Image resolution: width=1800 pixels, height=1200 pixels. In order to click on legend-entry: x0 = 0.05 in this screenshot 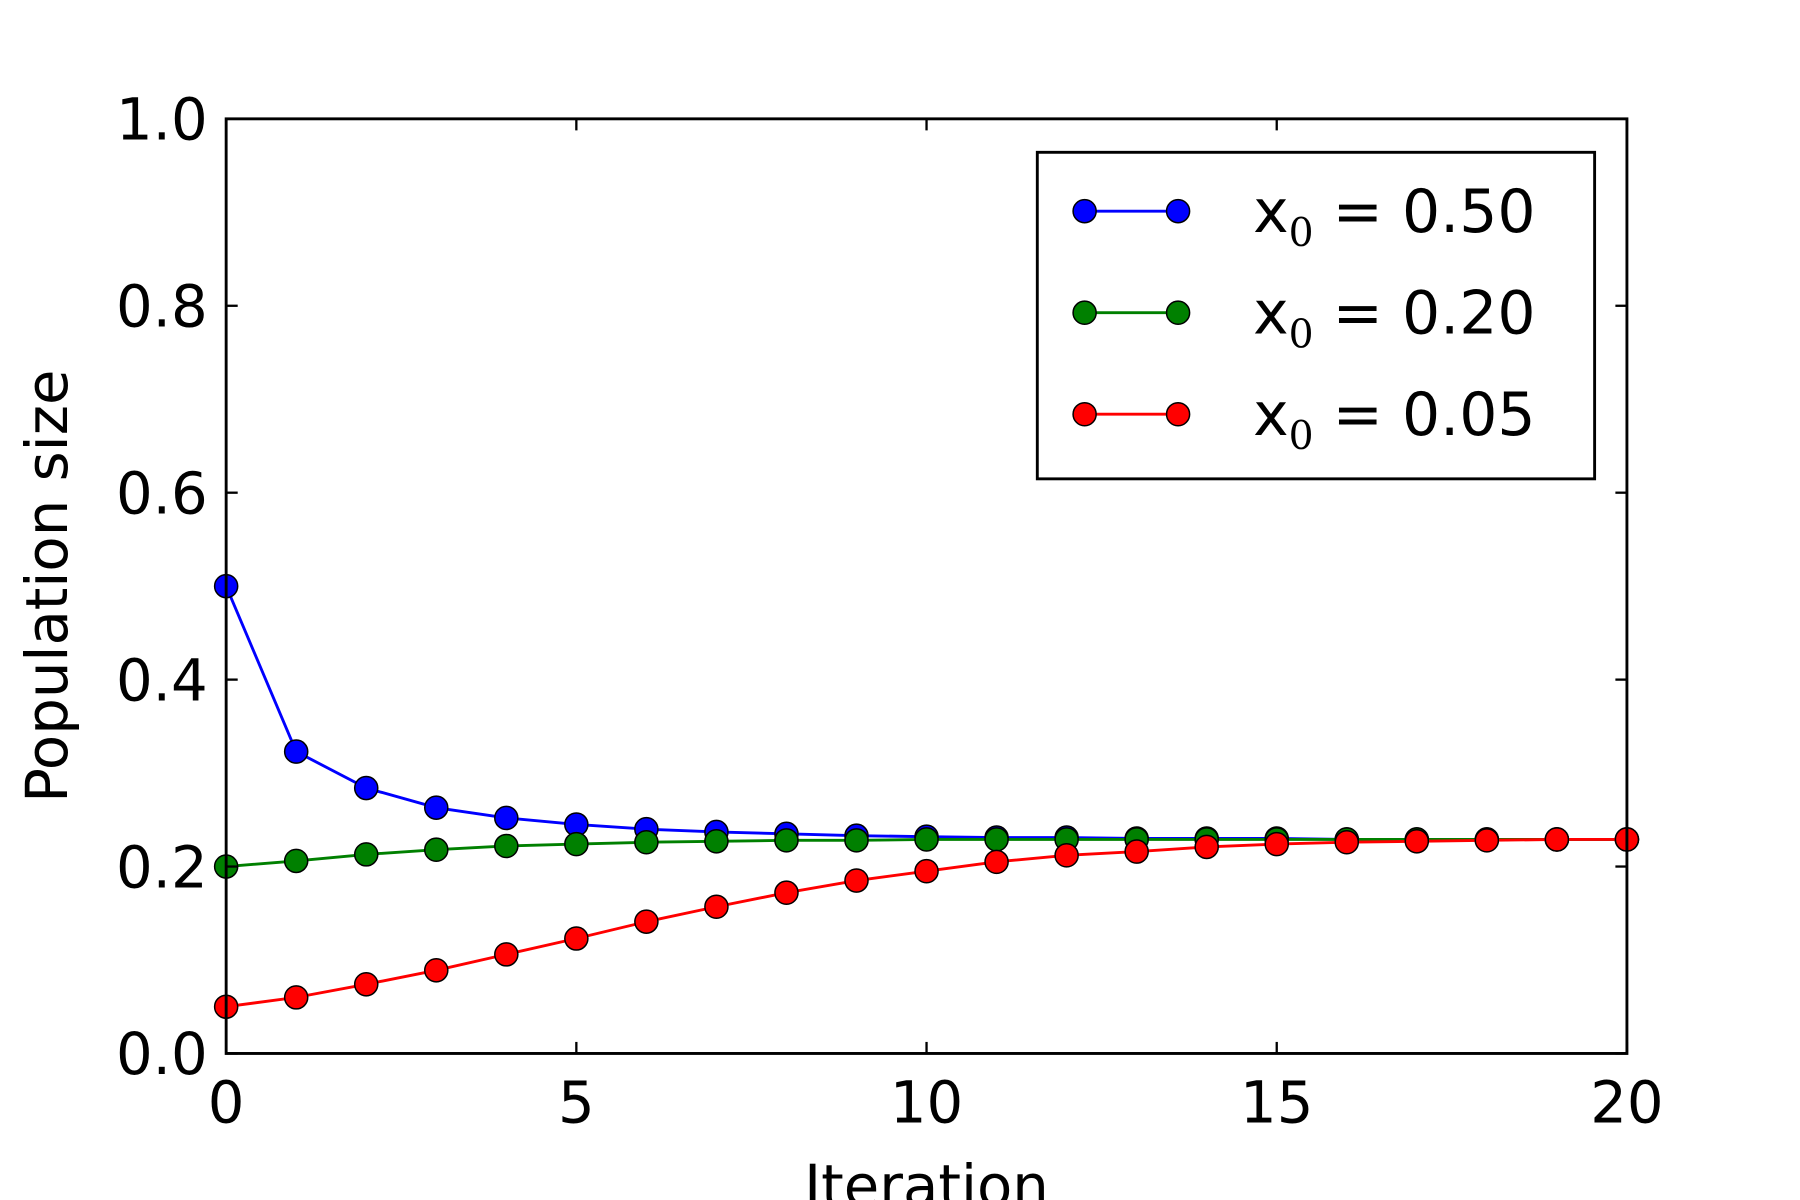, I will do `click(1304, 419)`.